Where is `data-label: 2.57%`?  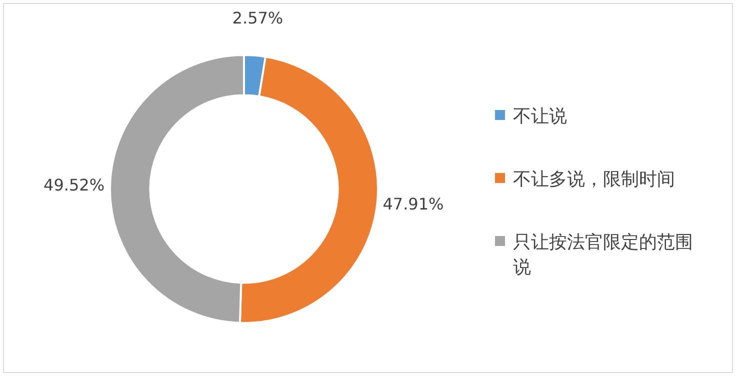 data-label: 2.57% is located at coordinates (258, 18).